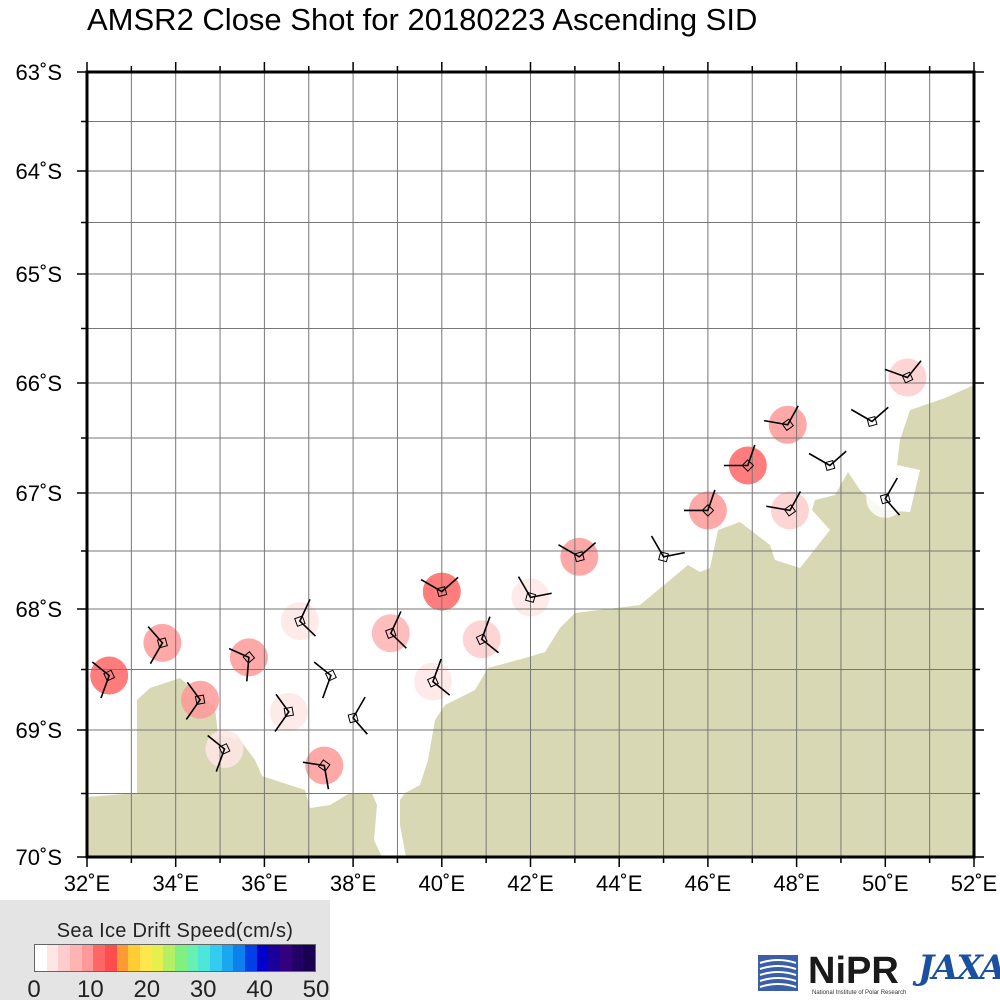 The width and height of the screenshot is (1000, 1000). Describe the element at coordinates (259, 988) in the screenshot. I see `legend-tick-label: 40` at that location.